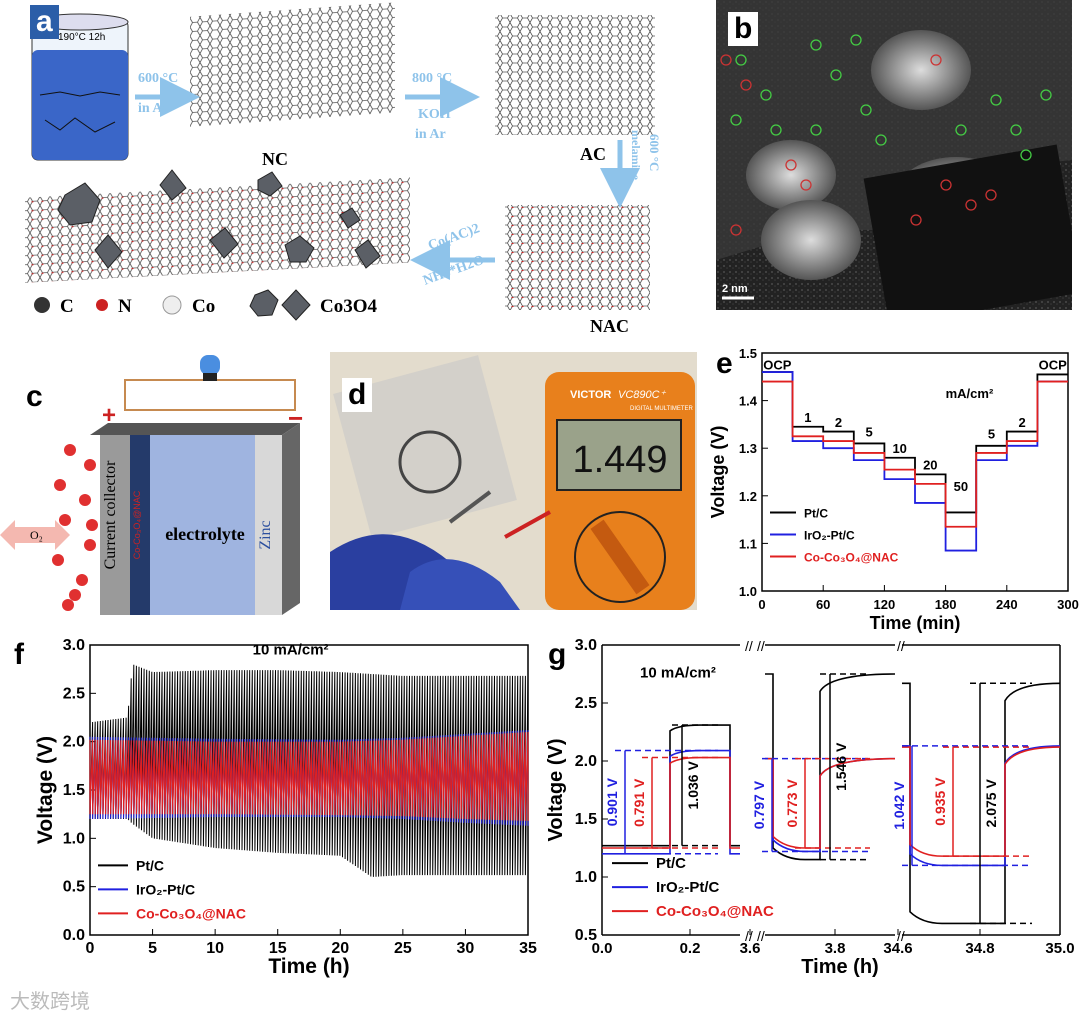  What do you see at coordinates (434, 114) in the screenshot?
I see `step2-agent: KOH` at bounding box center [434, 114].